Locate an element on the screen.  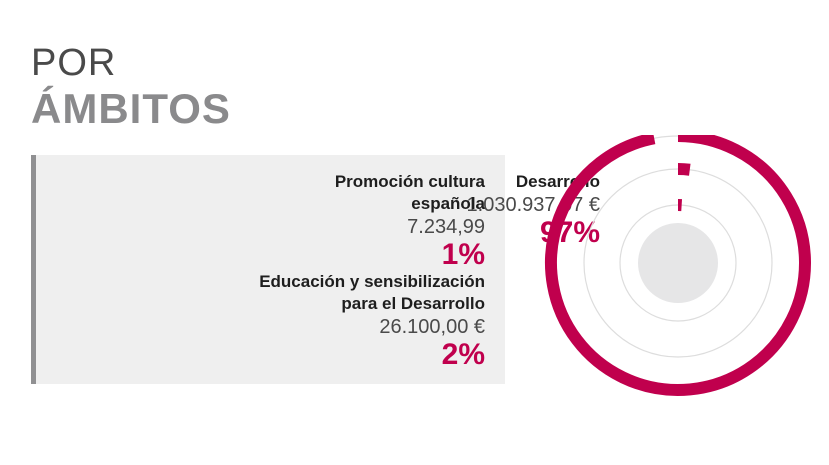
title-line-1: POR is located at coordinates (74, 63).